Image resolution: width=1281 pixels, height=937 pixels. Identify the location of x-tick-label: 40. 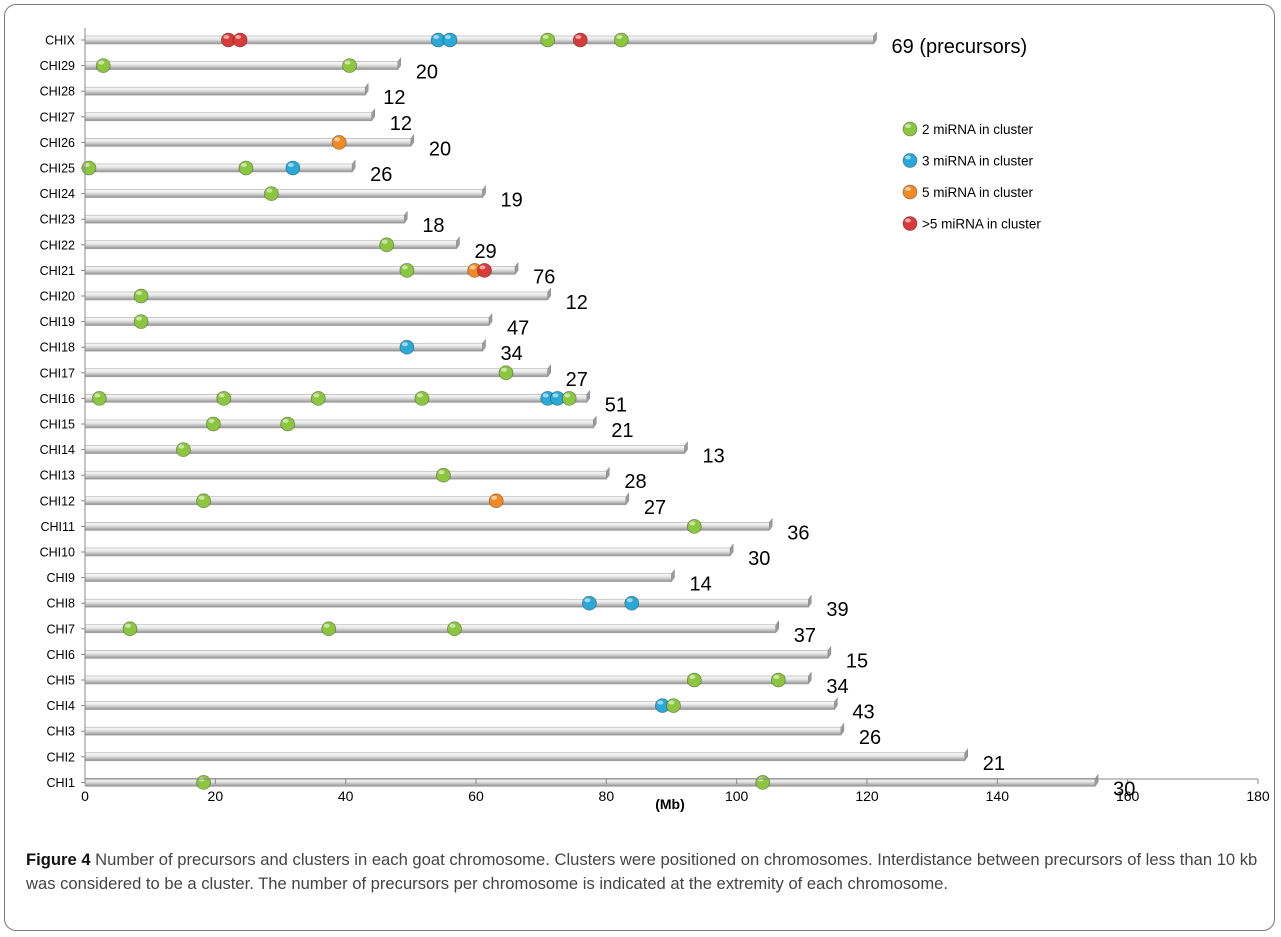
(346, 796).